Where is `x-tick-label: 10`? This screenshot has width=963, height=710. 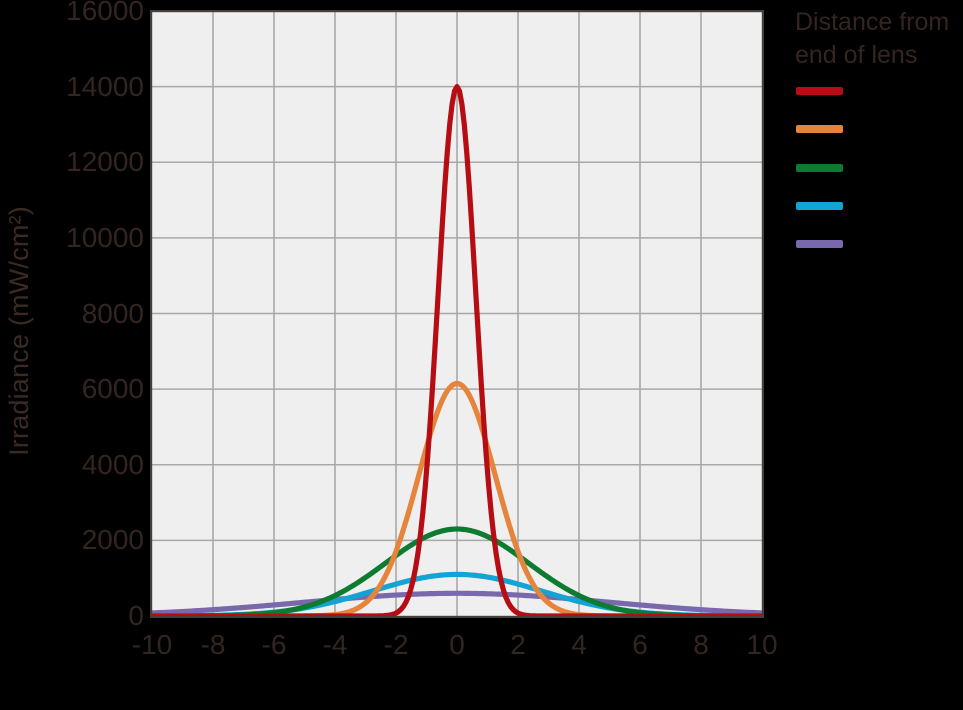 x-tick-label: 10 is located at coordinates (762, 644).